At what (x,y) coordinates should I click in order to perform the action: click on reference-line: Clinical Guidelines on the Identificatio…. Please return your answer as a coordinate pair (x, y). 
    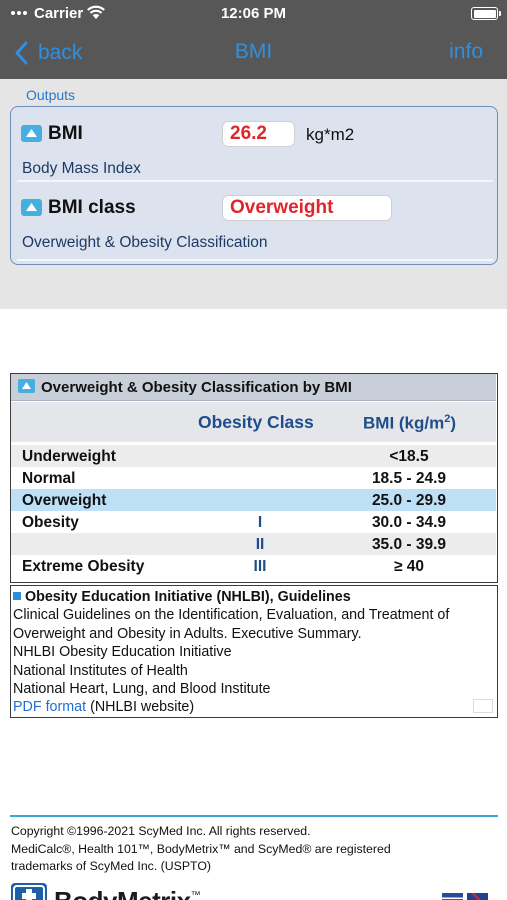
    Looking at the image, I should click on (231, 615).